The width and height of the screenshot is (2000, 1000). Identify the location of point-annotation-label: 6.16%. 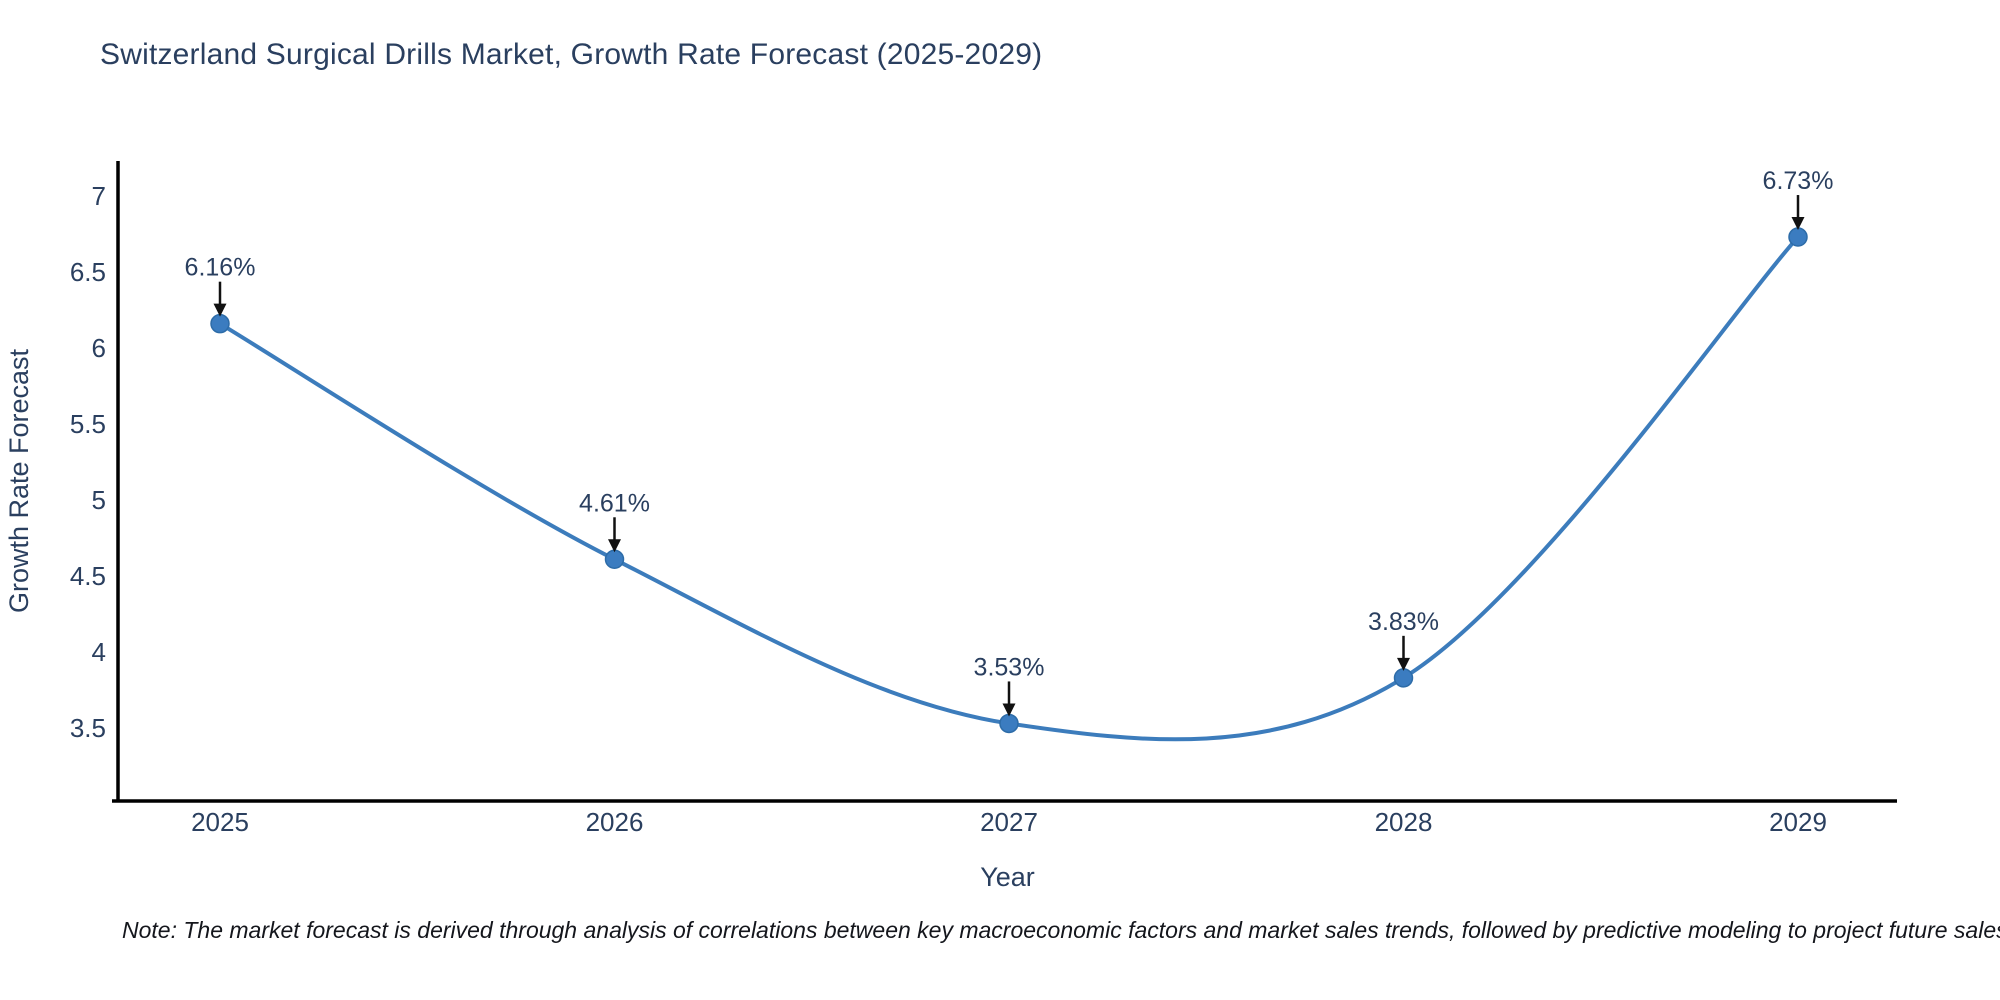
(220, 268).